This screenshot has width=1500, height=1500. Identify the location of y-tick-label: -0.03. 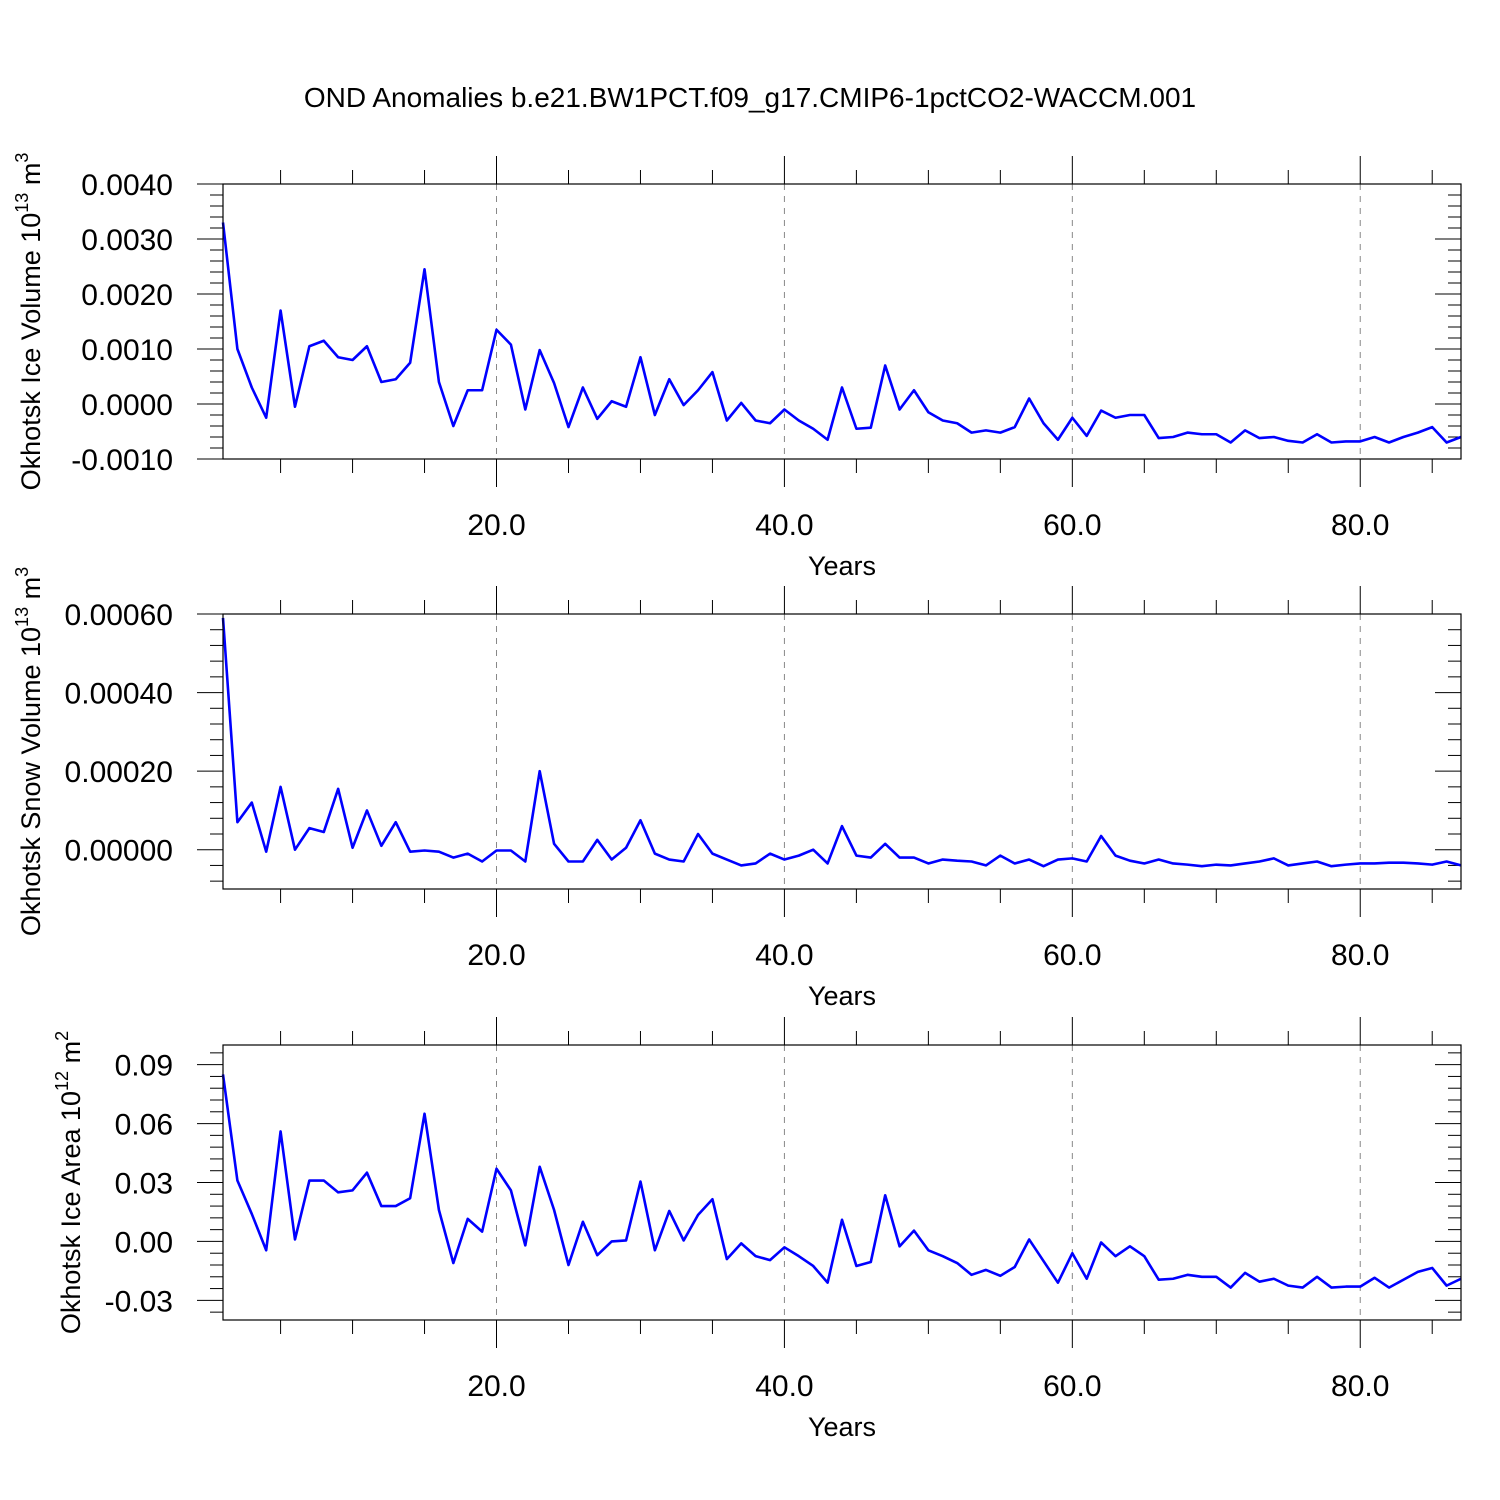
(139, 1301).